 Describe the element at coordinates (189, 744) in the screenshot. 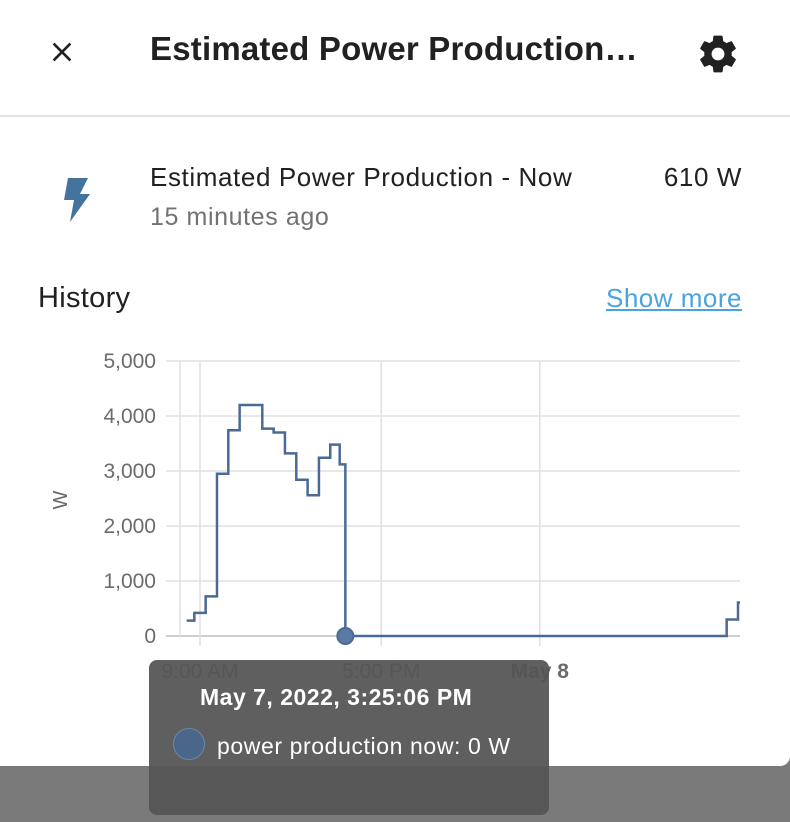

I see `tooltip-color-swatch` at that location.